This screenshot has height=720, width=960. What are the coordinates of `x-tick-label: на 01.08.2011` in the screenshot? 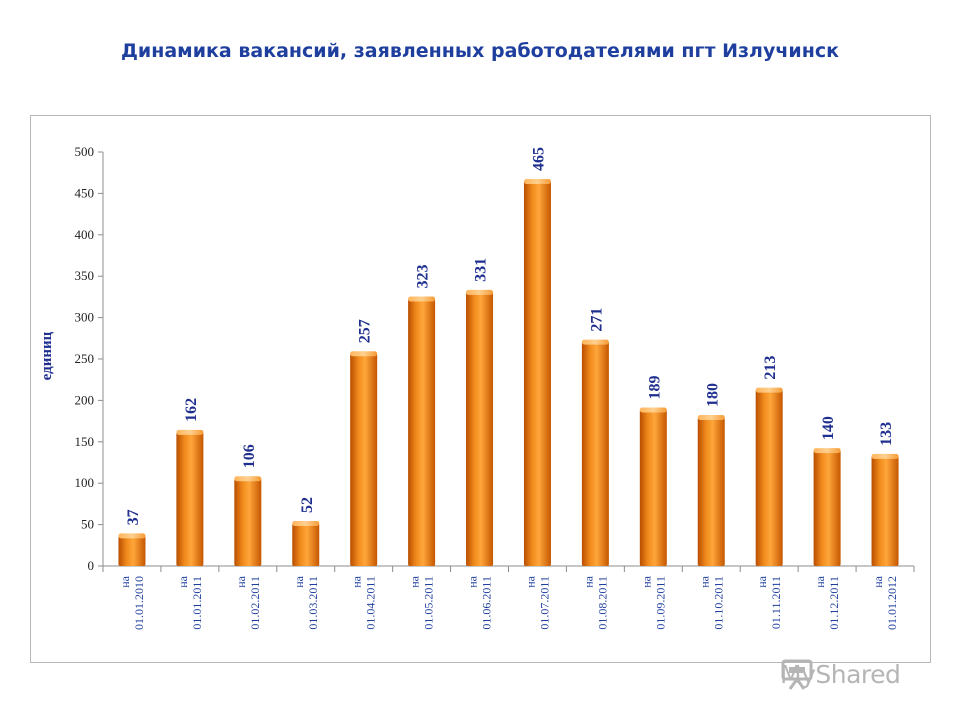 It's located at (595, 602).